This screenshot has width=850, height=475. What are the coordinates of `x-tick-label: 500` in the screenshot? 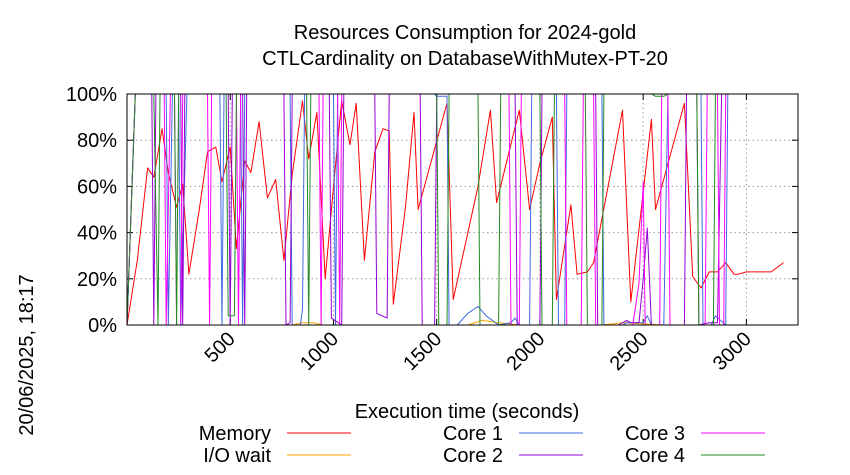 It's located at (220, 347).